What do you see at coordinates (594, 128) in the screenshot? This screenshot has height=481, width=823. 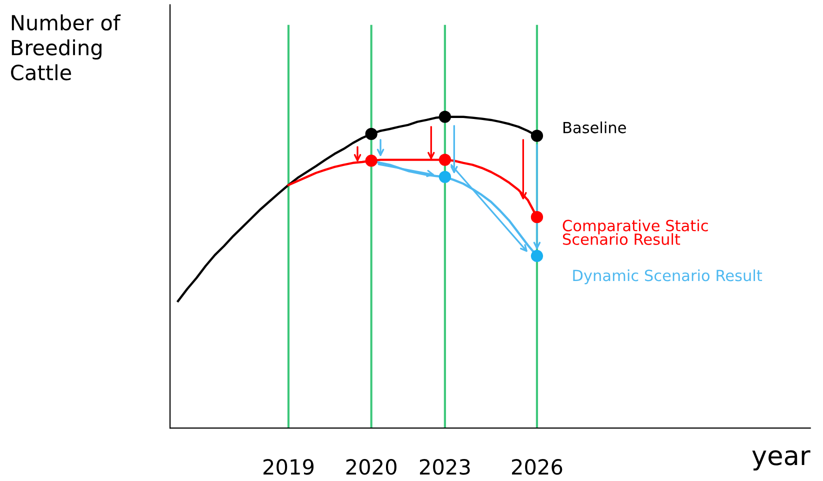 I see `series-label: Baseline` at bounding box center [594, 128].